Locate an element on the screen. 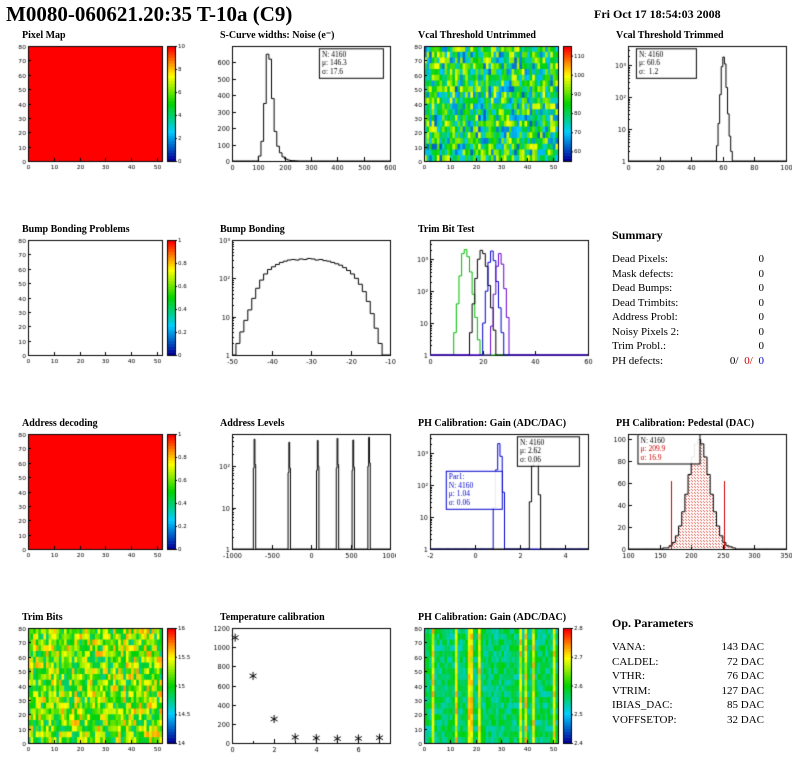  plot-title: Address decoding is located at coordinates (60, 423).